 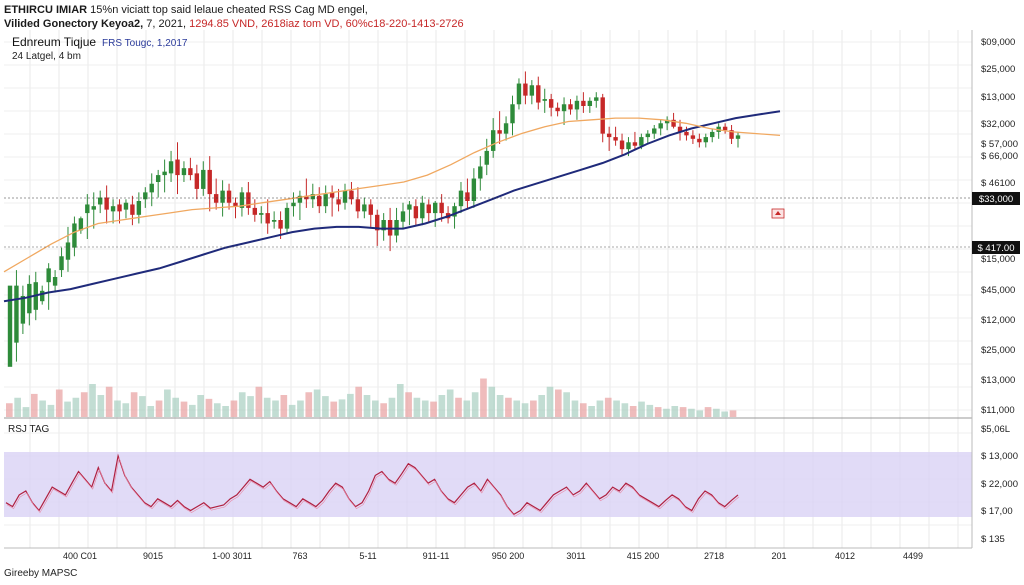 What do you see at coordinates (80, 556) in the screenshot?
I see `time-axis-label: 400 C01` at bounding box center [80, 556].